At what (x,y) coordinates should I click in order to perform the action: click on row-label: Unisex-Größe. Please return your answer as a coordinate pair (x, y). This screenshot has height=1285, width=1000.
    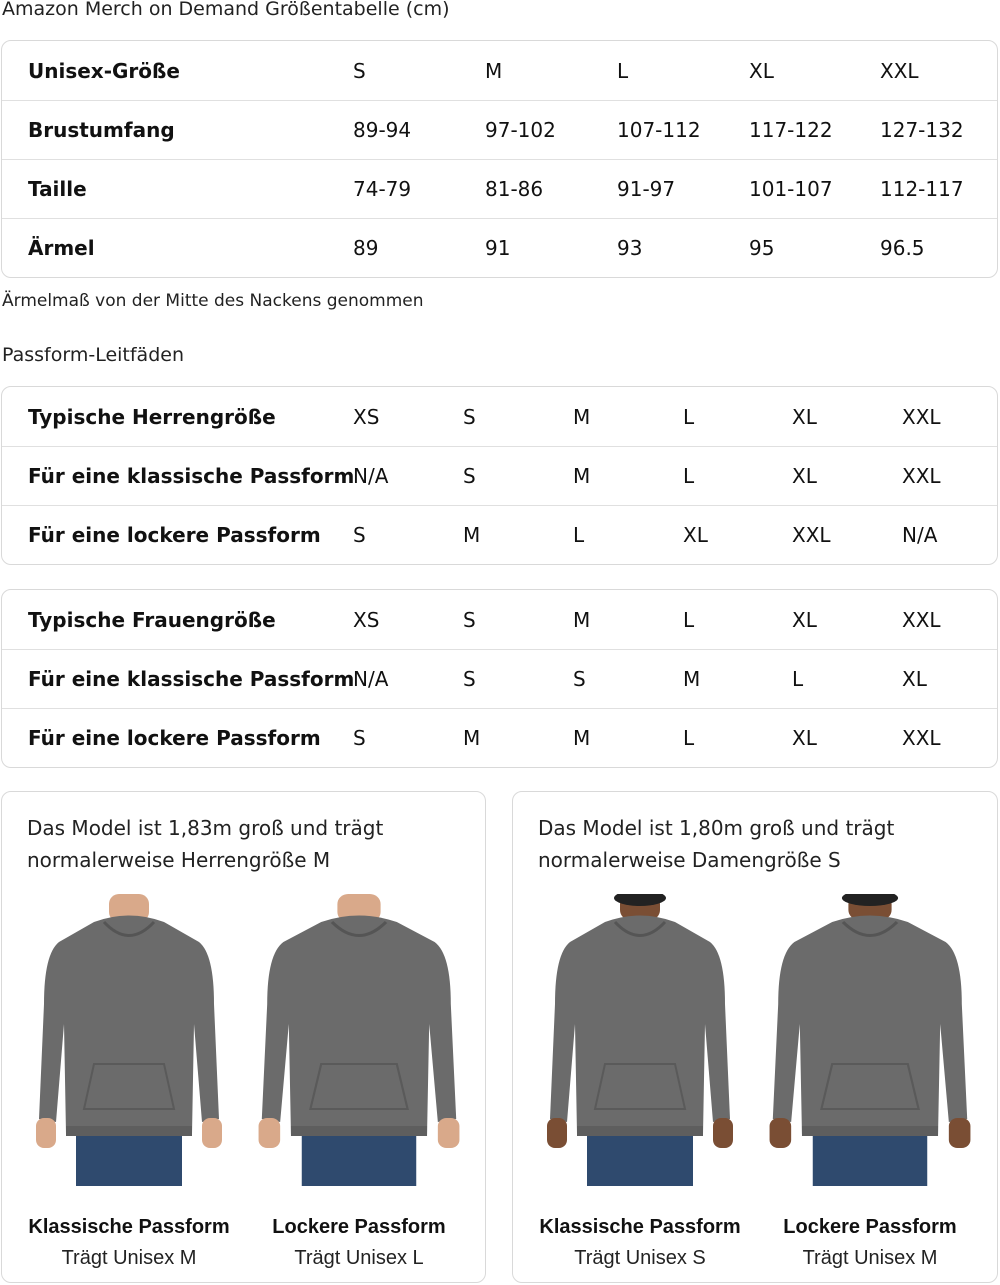
    Looking at the image, I should click on (104, 70).